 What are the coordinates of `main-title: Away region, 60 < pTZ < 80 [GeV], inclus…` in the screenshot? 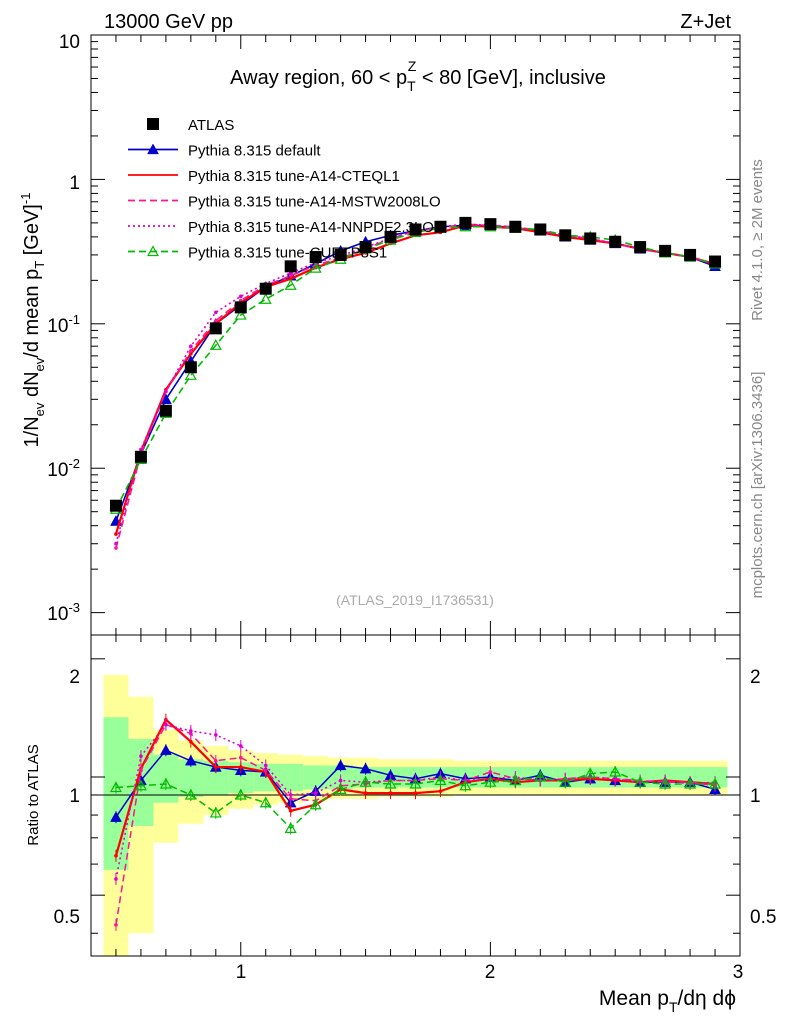 It's located at (418, 76).